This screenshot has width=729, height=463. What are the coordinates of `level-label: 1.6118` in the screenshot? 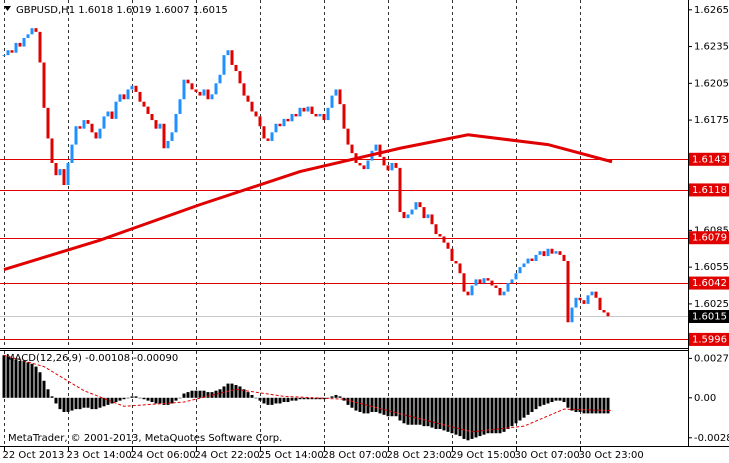 It's located at (709, 190).